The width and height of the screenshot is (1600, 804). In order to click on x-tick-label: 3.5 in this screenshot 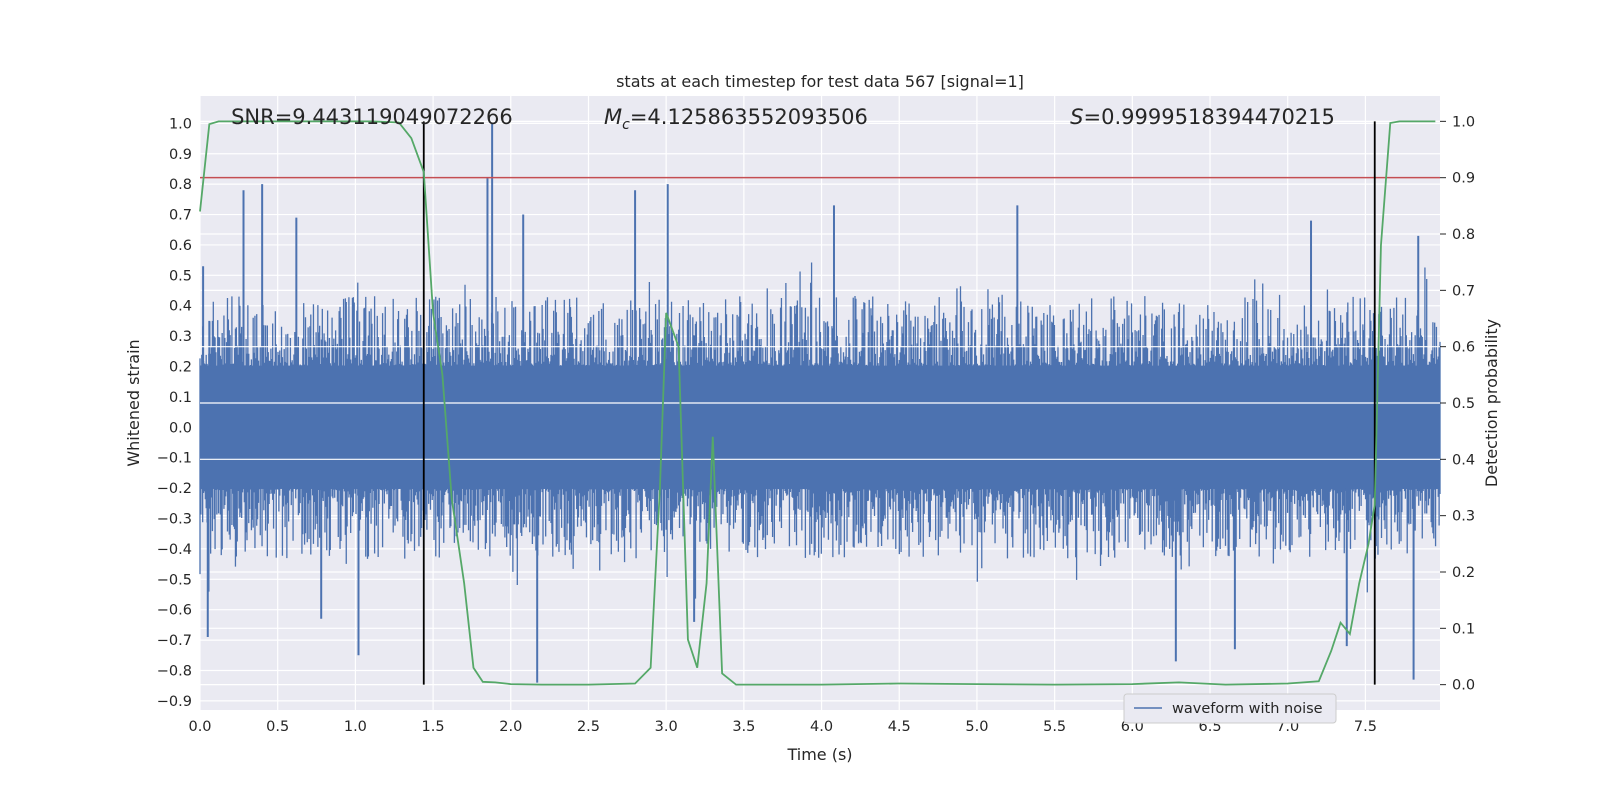, I will do `click(743, 727)`.